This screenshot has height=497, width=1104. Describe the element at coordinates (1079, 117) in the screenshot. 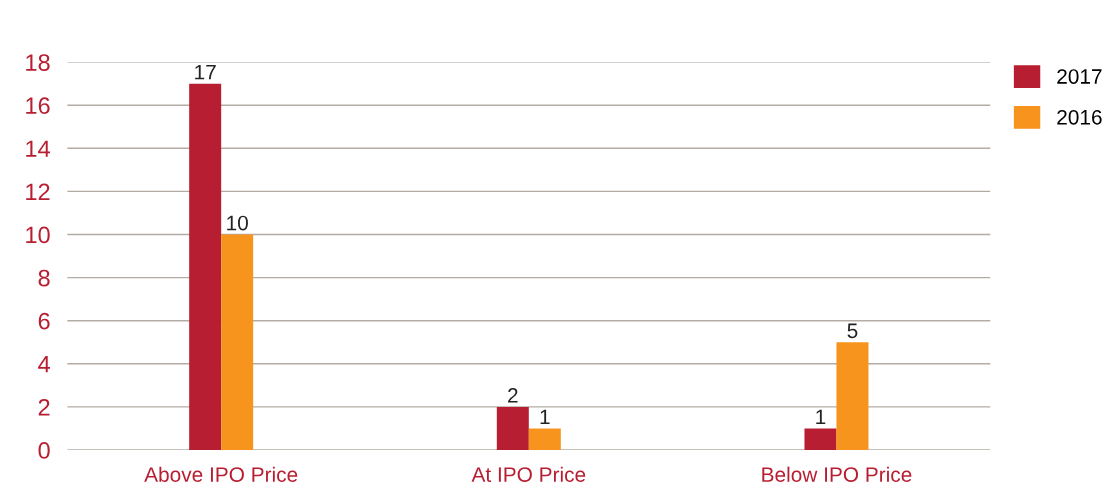

I see `legend-label: 2016` at that location.